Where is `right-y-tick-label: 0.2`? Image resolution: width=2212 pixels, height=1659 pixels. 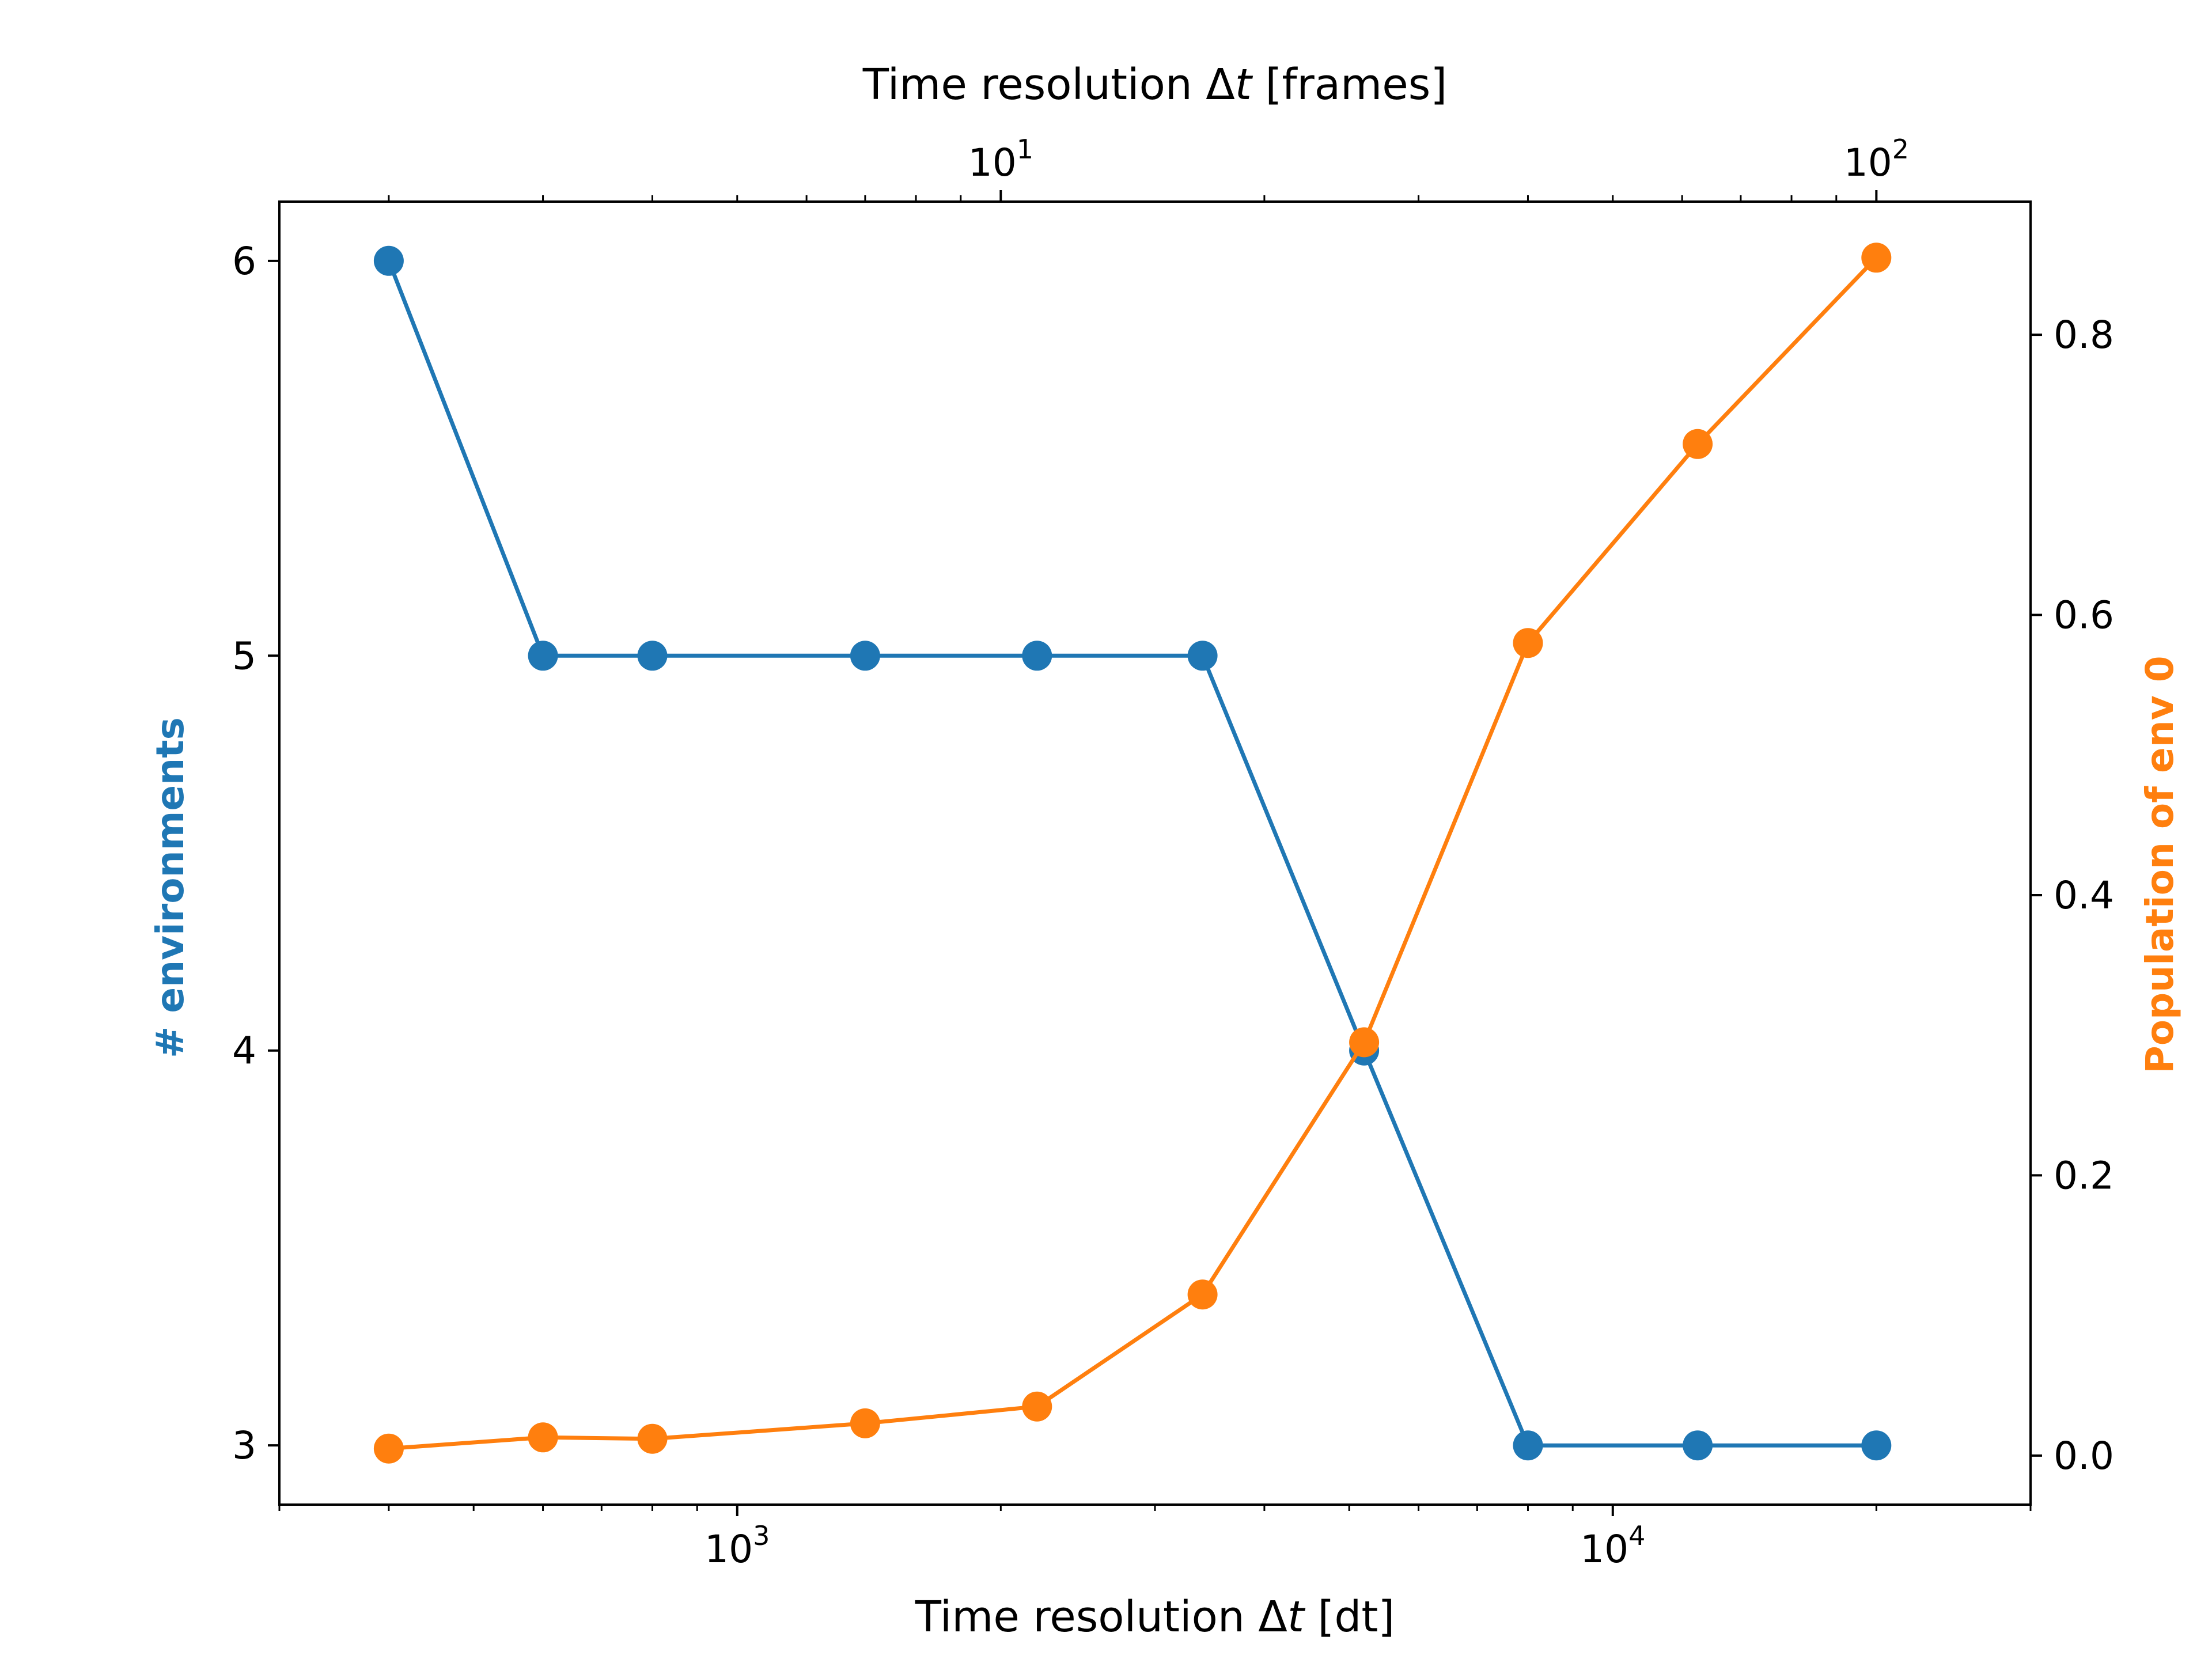 right-y-tick-label: 0.2 is located at coordinates (2084, 1175).